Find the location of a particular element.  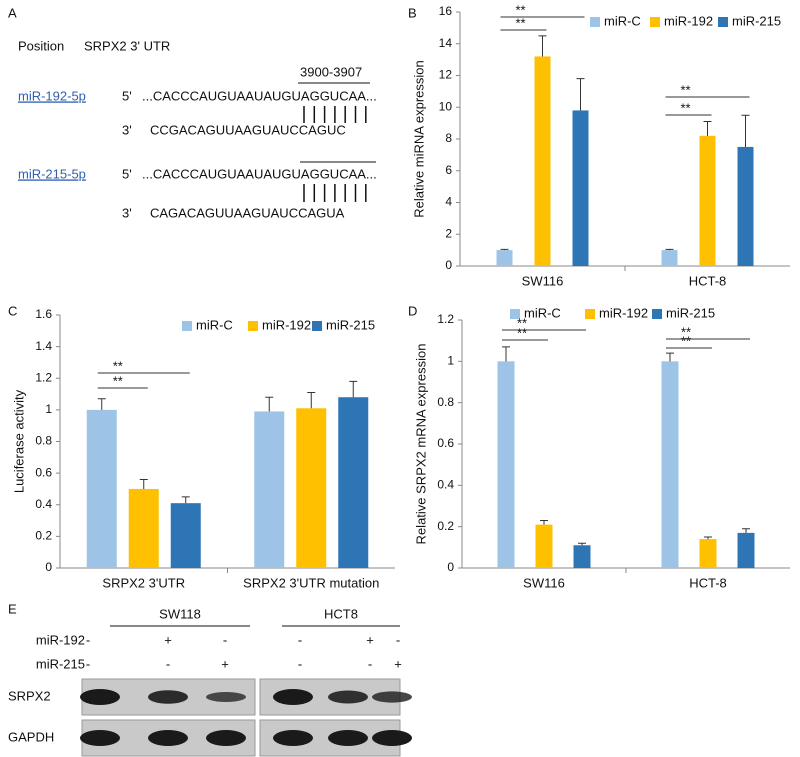

protein-label: GAPDH is located at coordinates (31, 736).